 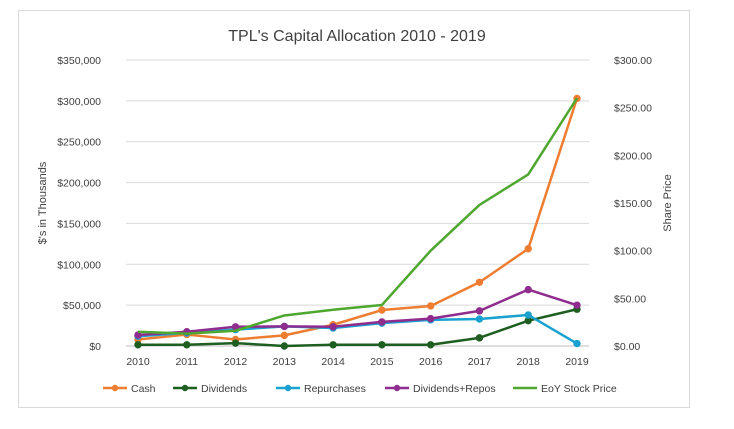 What do you see at coordinates (79, 184) in the screenshot?
I see `y-tick-label: $200,000` at bounding box center [79, 184].